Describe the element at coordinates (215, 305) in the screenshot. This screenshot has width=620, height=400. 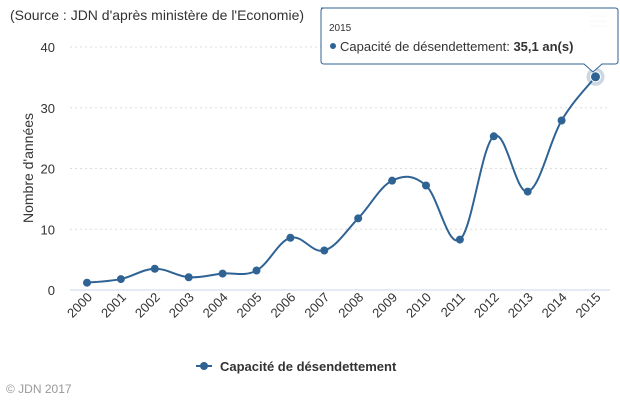
I see `x-tick-label: 2004` at that location.